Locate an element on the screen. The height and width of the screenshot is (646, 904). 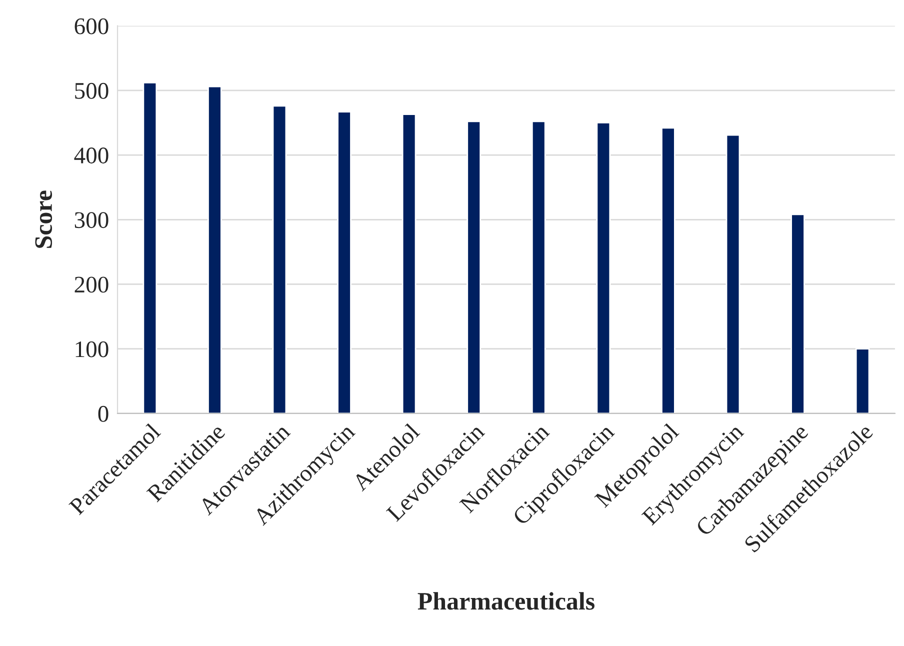
y-axis-title: Score is located at coordinates (43, 219).